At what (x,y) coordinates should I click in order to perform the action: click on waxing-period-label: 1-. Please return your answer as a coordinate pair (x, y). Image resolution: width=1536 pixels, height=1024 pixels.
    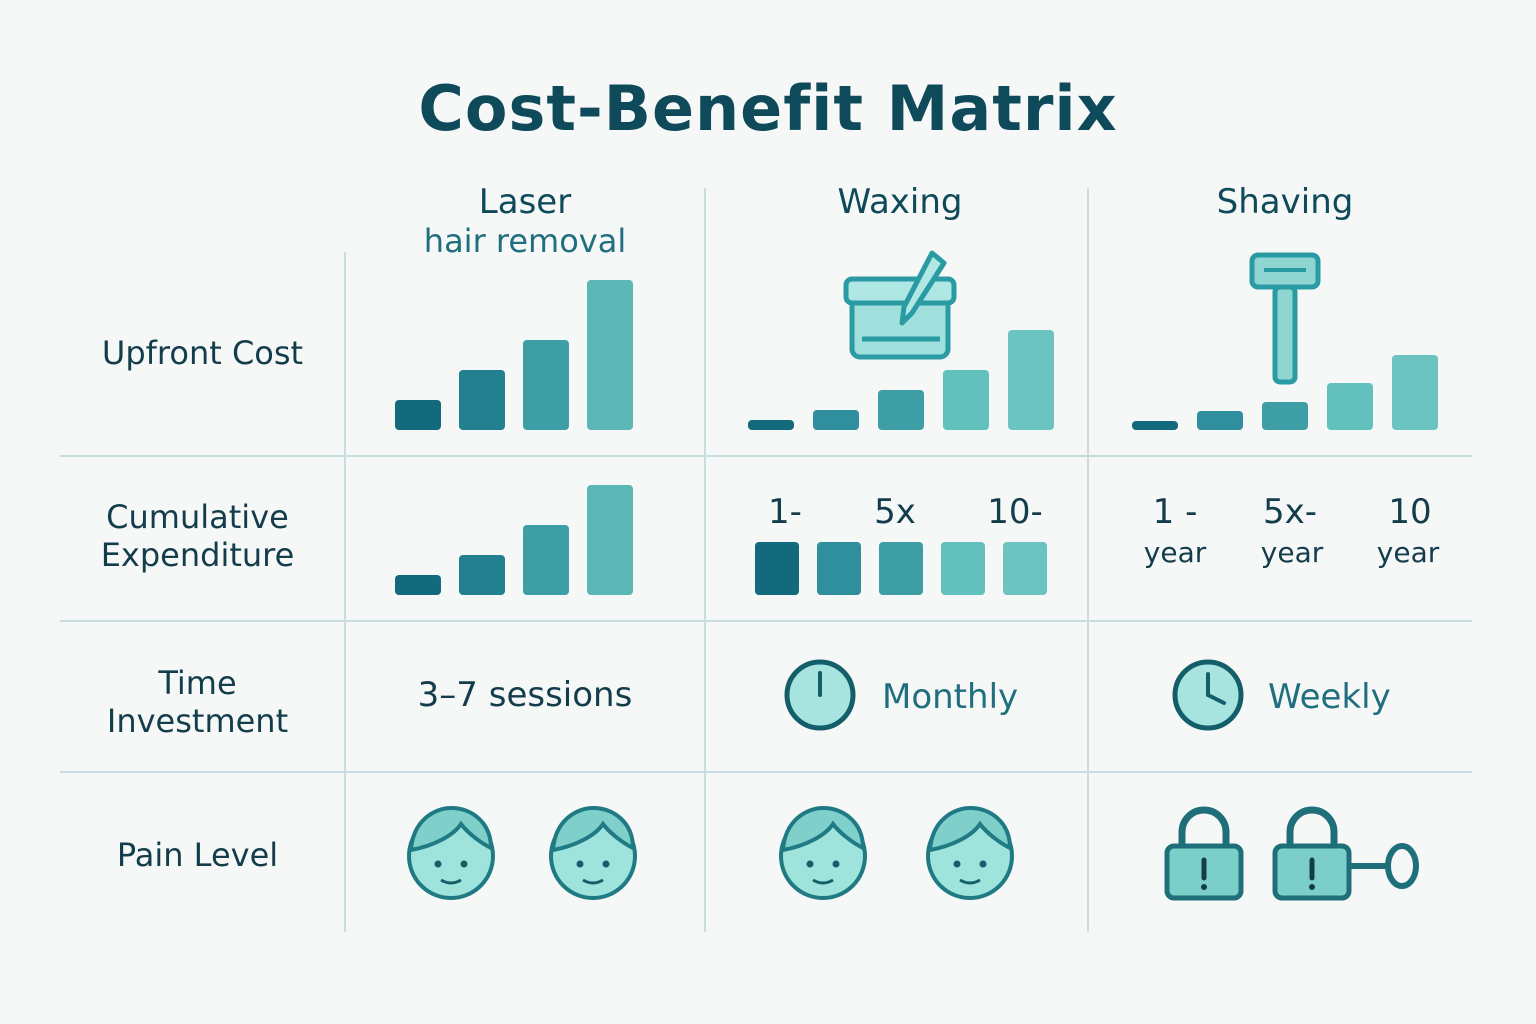
    Looking at the image, I should click on (785, 512).